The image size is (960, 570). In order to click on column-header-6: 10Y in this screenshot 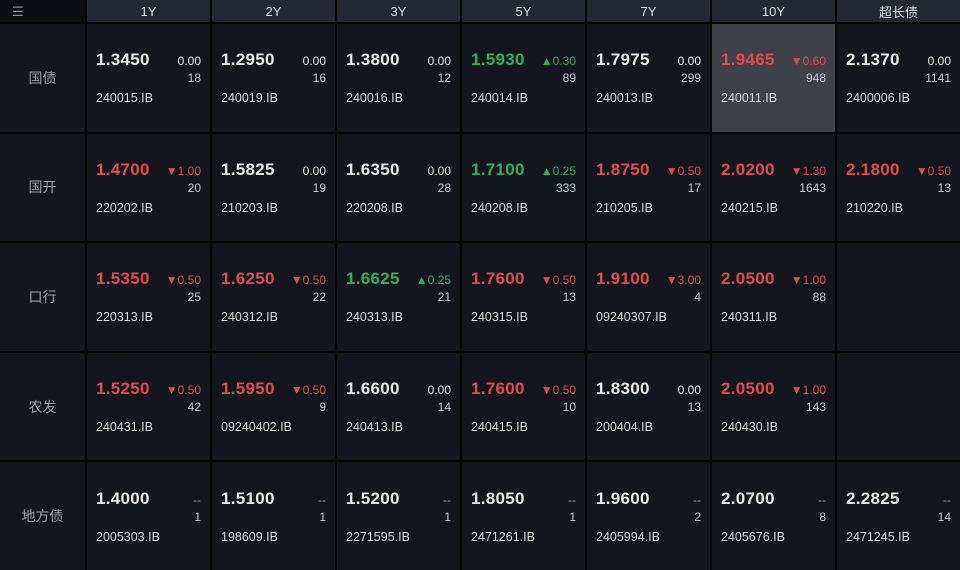, I will do `click(773, 11)`.